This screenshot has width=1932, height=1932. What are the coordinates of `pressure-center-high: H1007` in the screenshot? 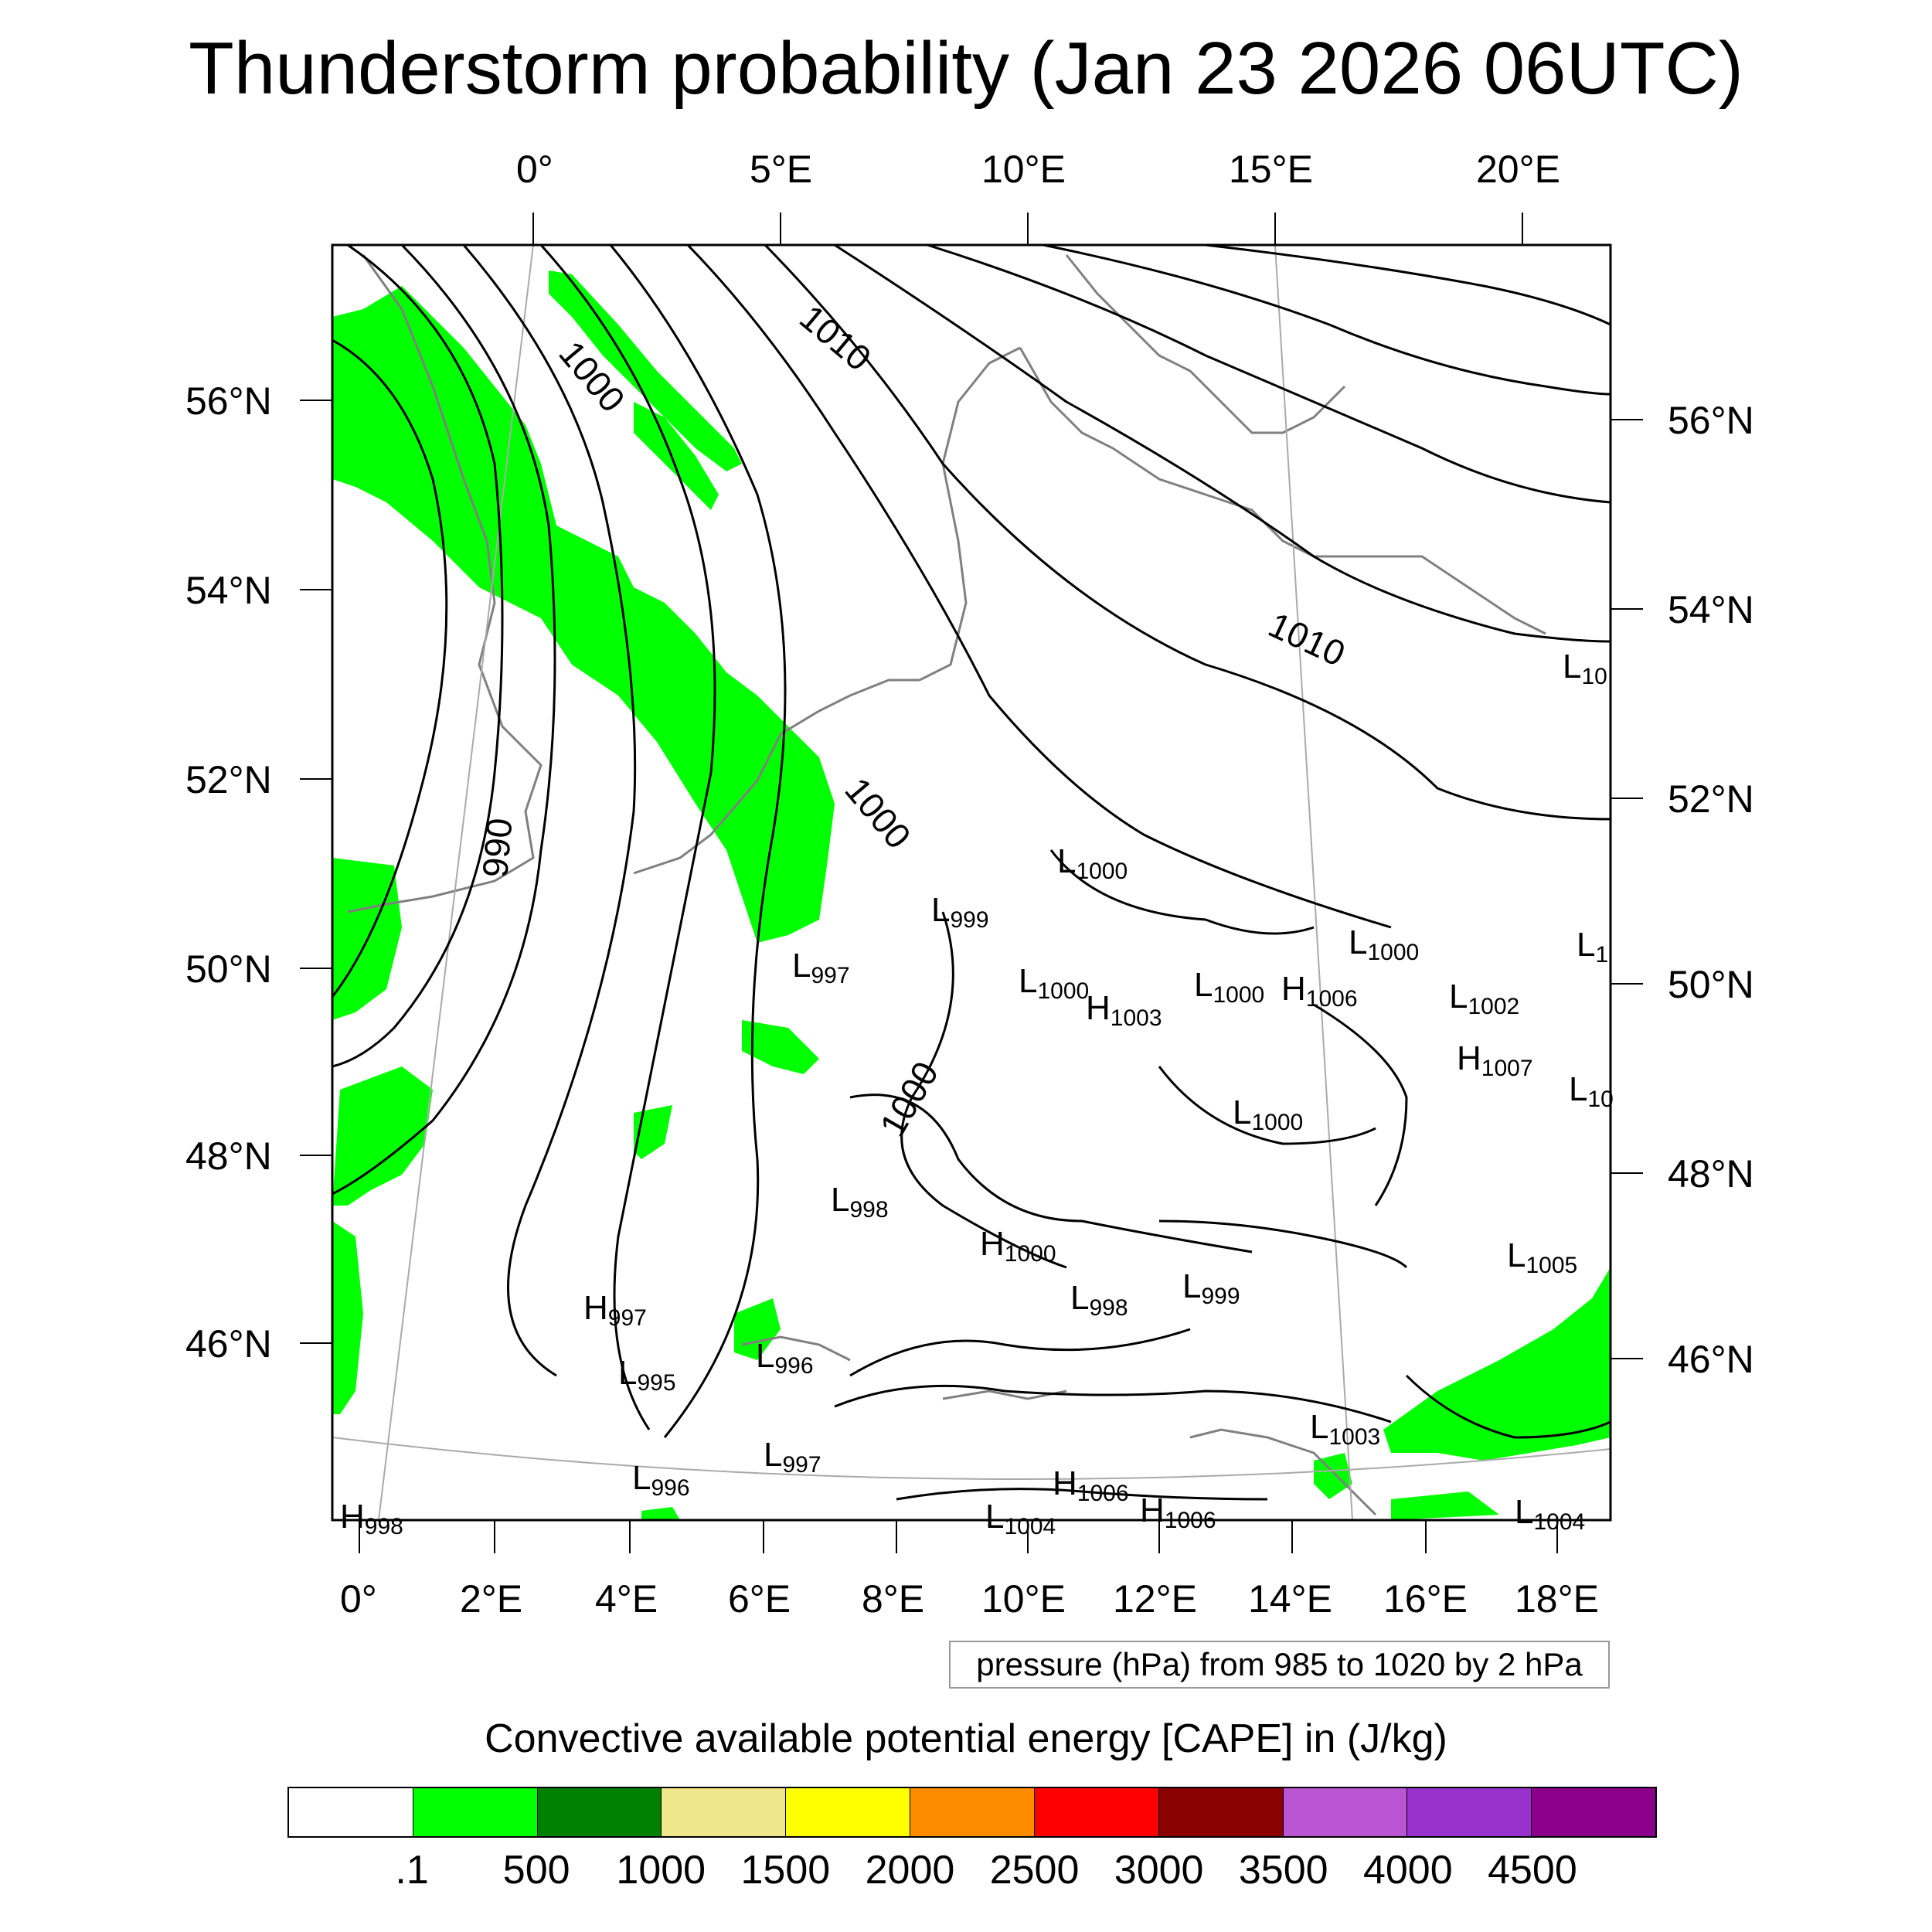 It's located at (1495, 1060).